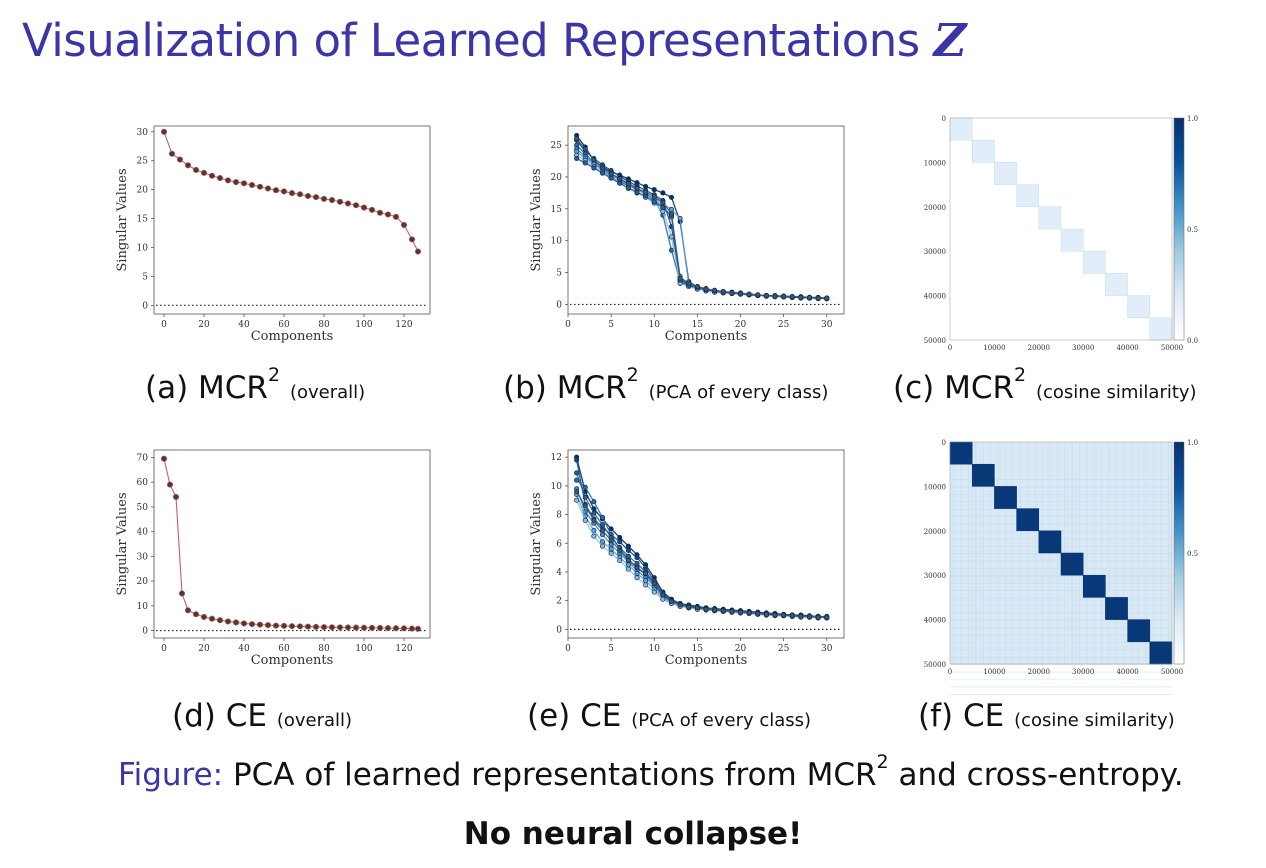 This screenshot has height=868, width=1266. What do you see at coordinates (262, 716) in the screenshot?
I see `caption-d: (d) CE (overall)` at bounding box center [262, 716].